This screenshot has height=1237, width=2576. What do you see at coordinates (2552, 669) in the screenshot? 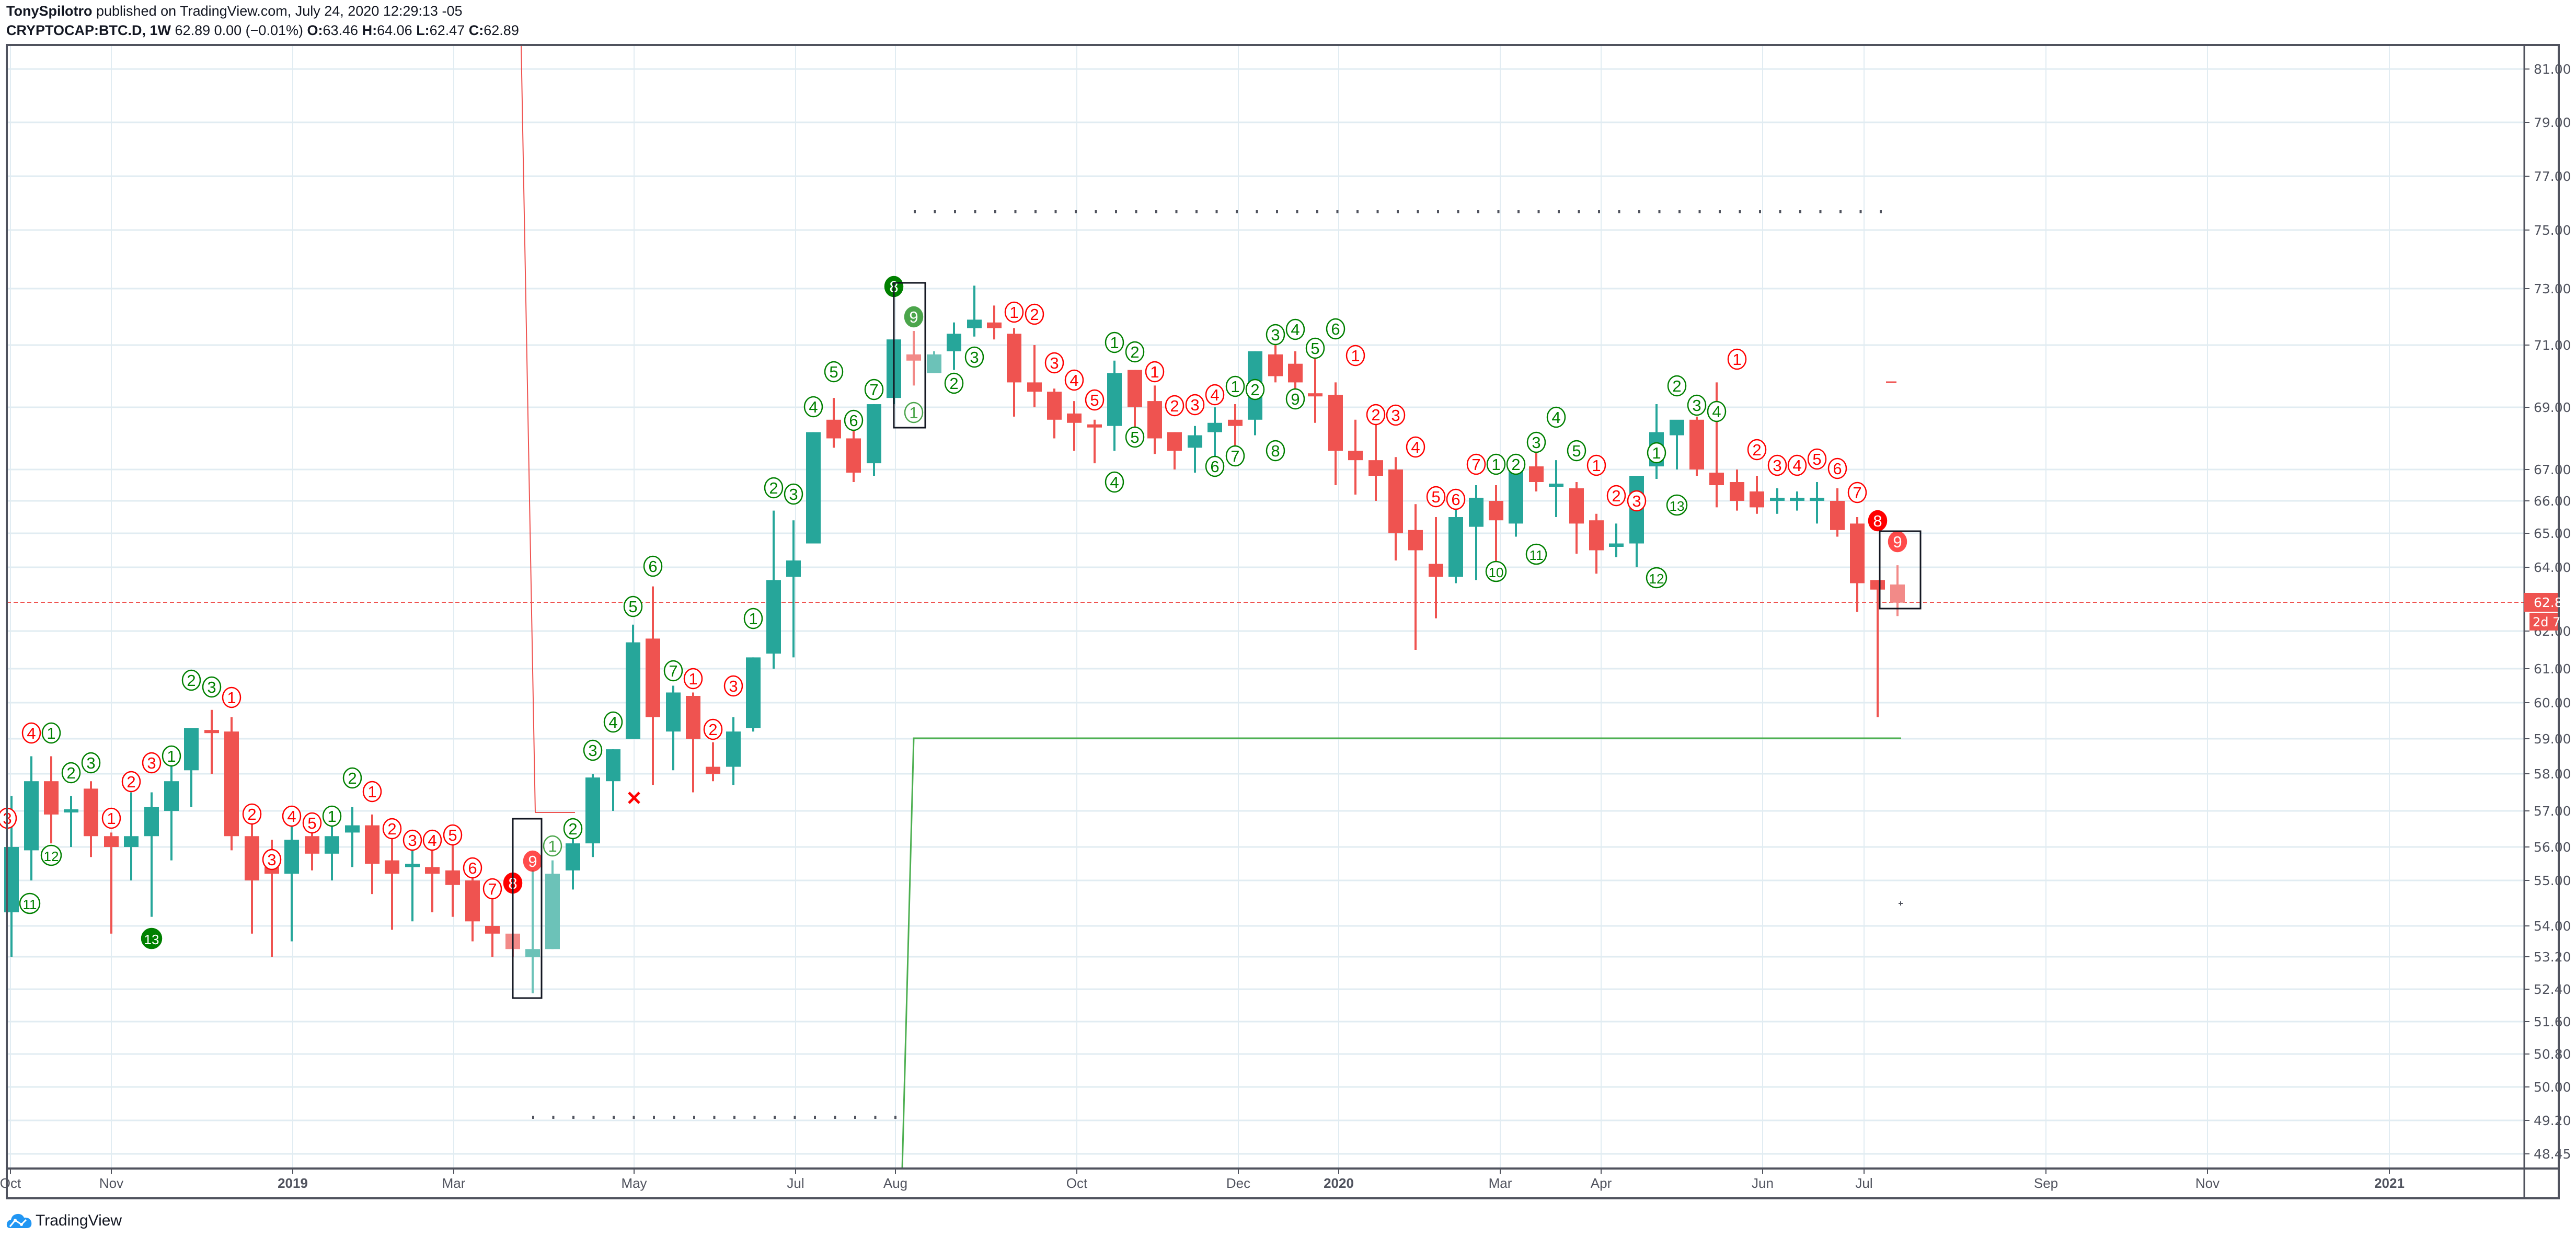
I see `price-tick-label: 61.00` at bounding box center [2552, 669].